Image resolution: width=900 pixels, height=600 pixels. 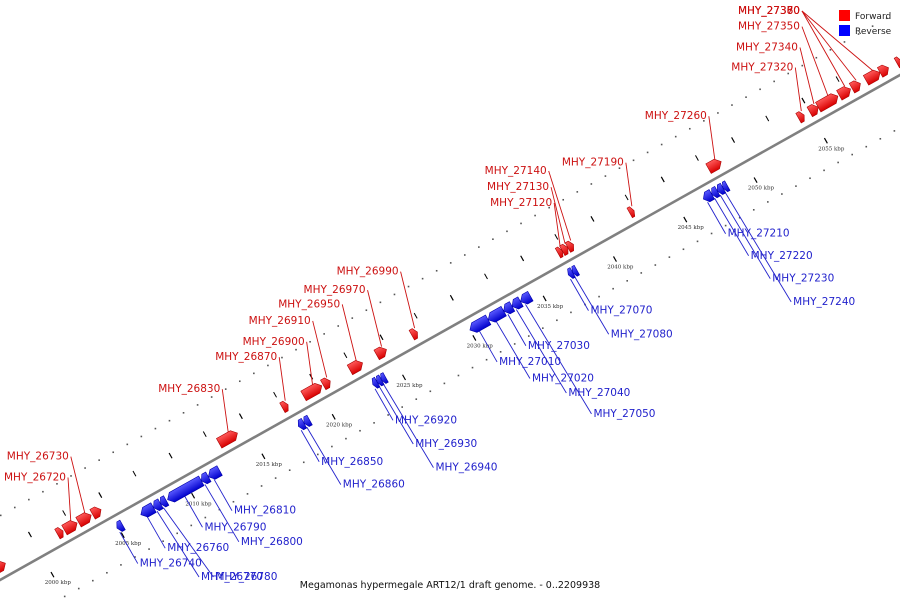 What do you see at coordinates (246, 357) in the screenshot?
I see `forward-gene-label: MHY_26870` at bounding box center [246, 357].